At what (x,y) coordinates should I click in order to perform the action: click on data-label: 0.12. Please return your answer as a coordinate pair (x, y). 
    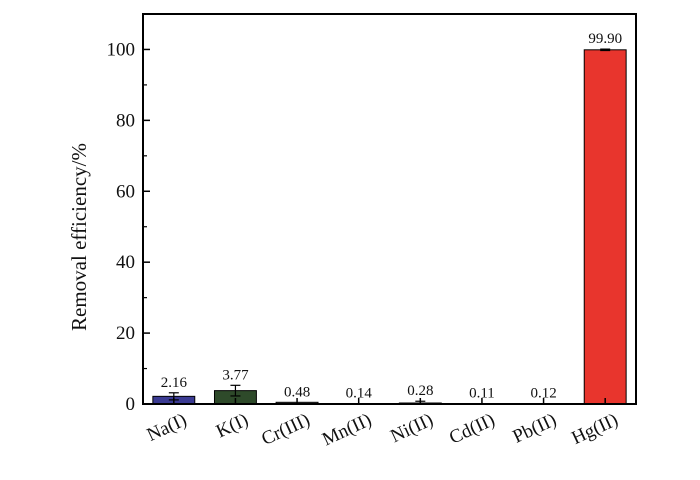
    Looking at the image, I should click on (543, 394).